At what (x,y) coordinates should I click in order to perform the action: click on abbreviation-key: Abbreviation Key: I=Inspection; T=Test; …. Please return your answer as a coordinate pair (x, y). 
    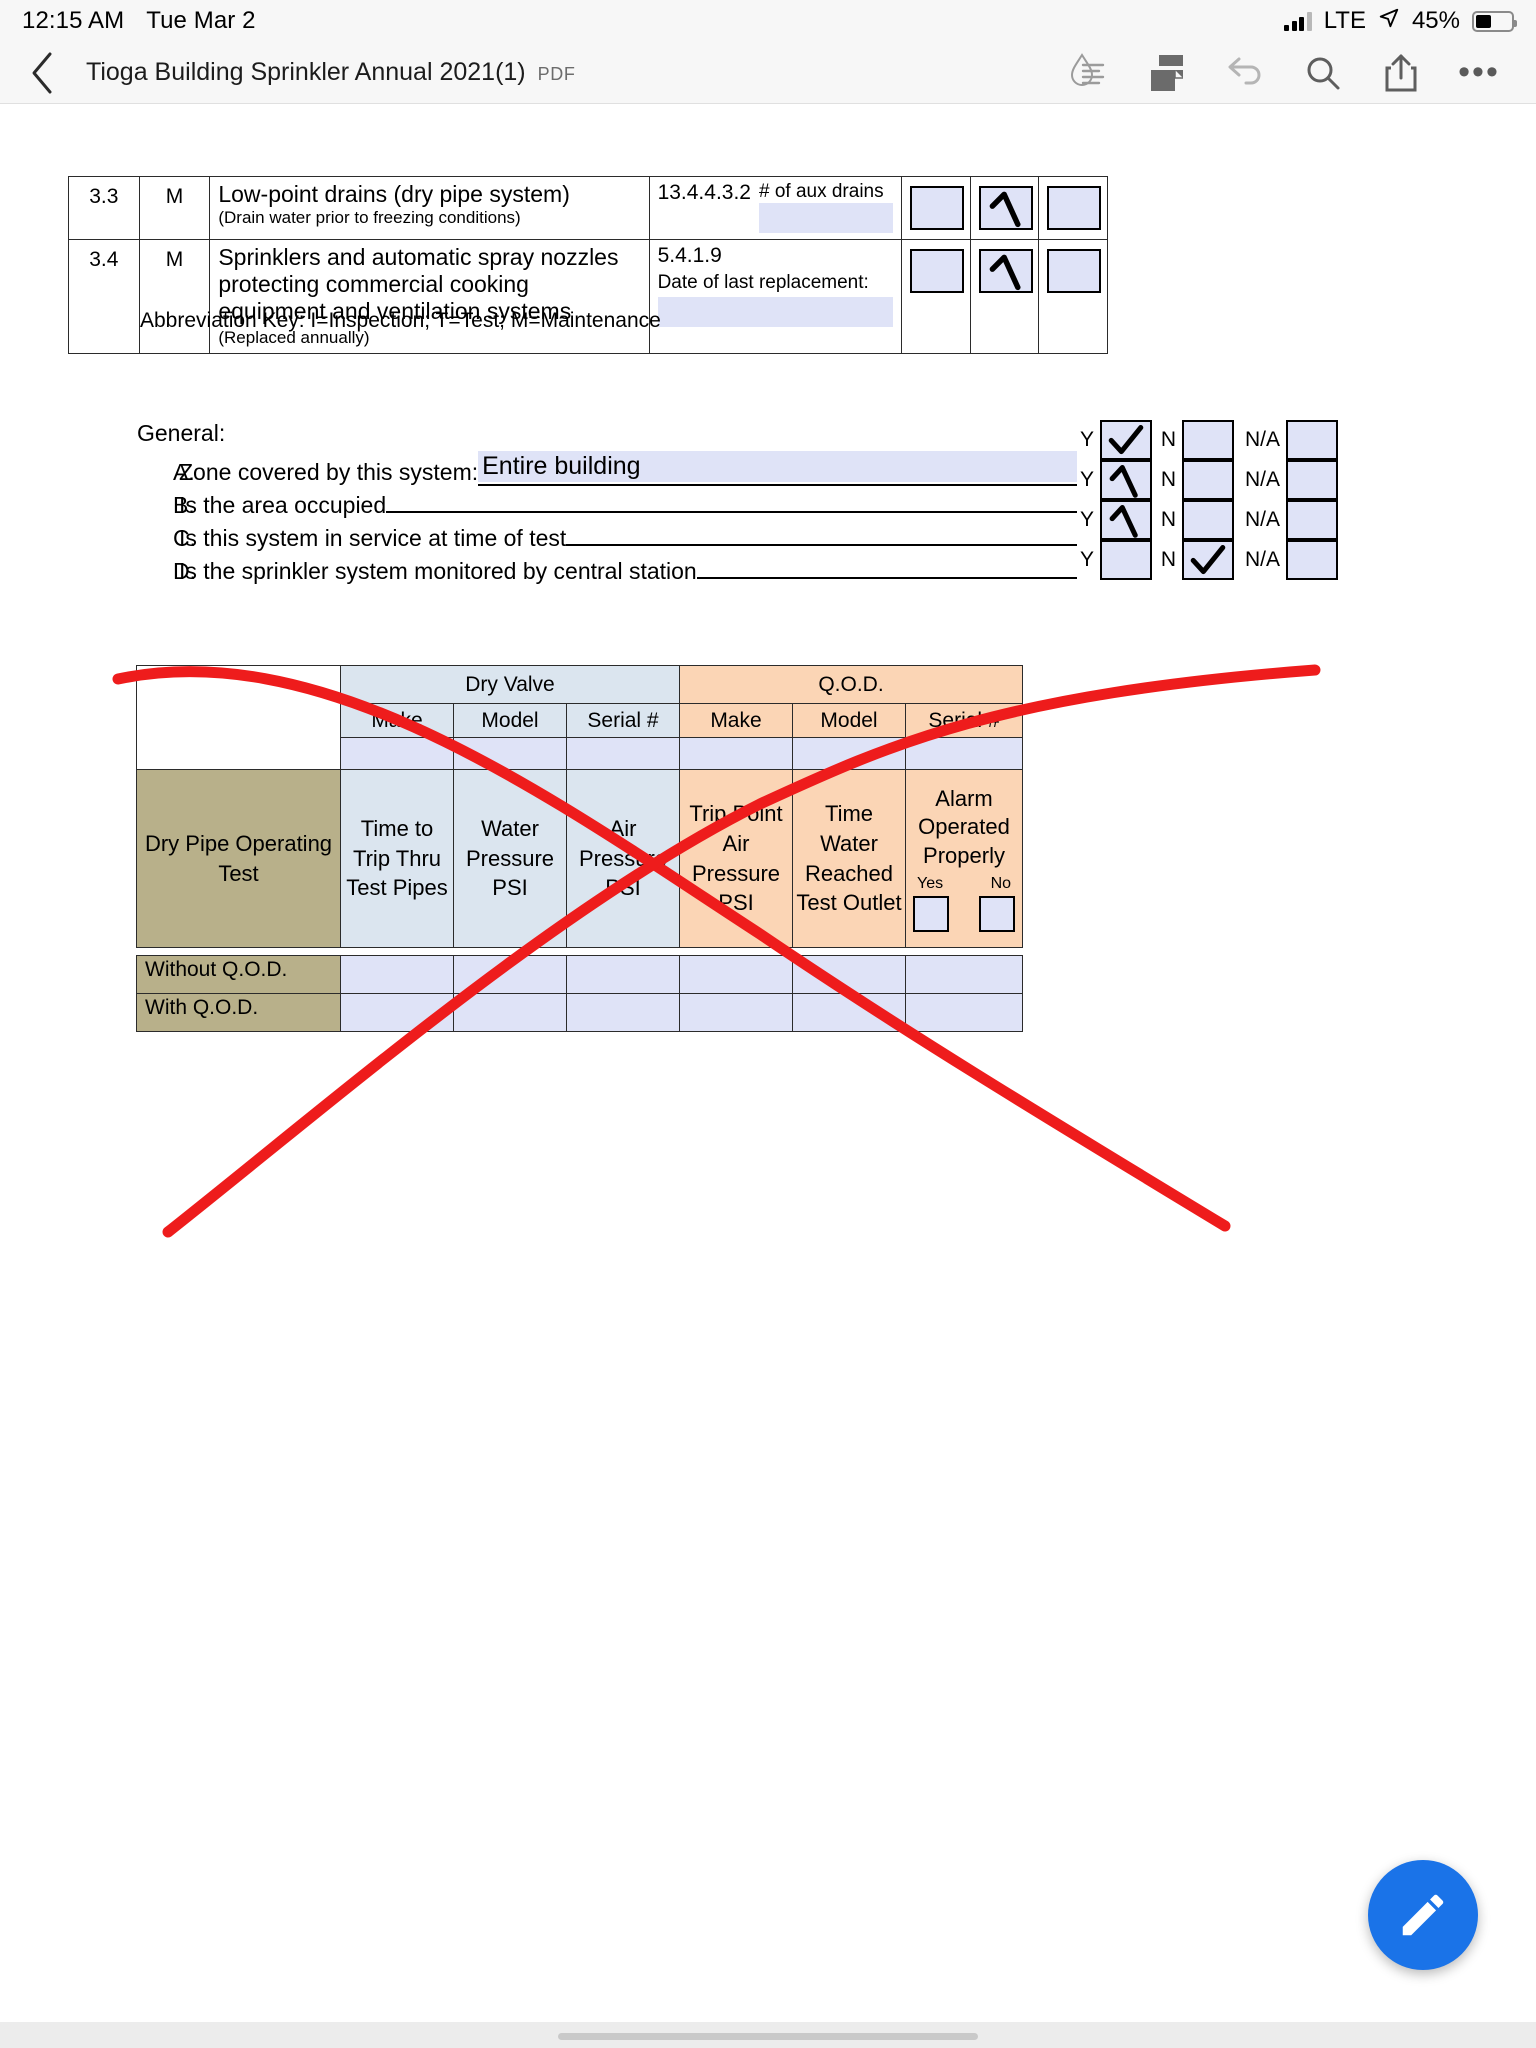
    Looking at the image, I should click on (400, 320).